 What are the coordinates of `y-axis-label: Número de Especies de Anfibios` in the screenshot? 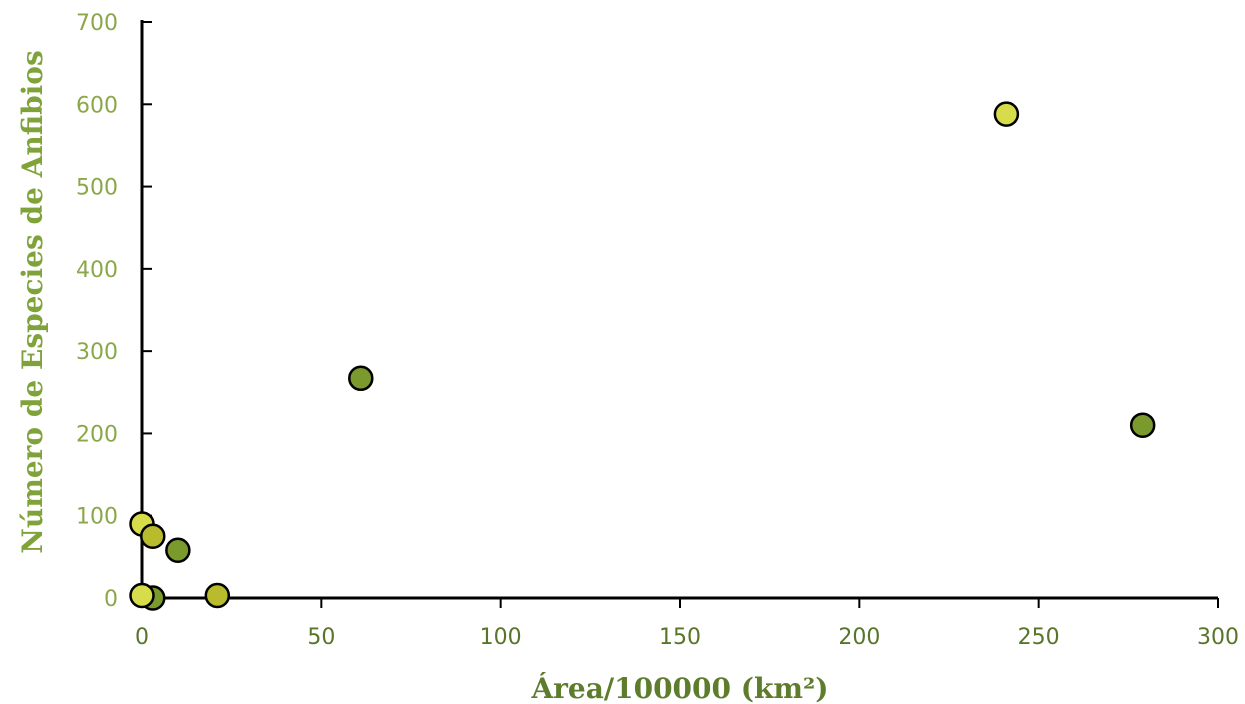 It's located at (32, 301).